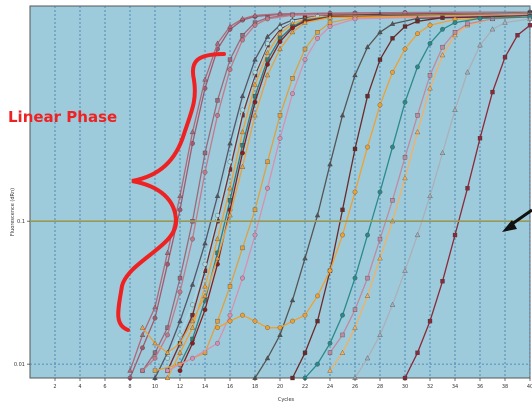  I want to click on x-tick-label: 22, so click(305, 387).